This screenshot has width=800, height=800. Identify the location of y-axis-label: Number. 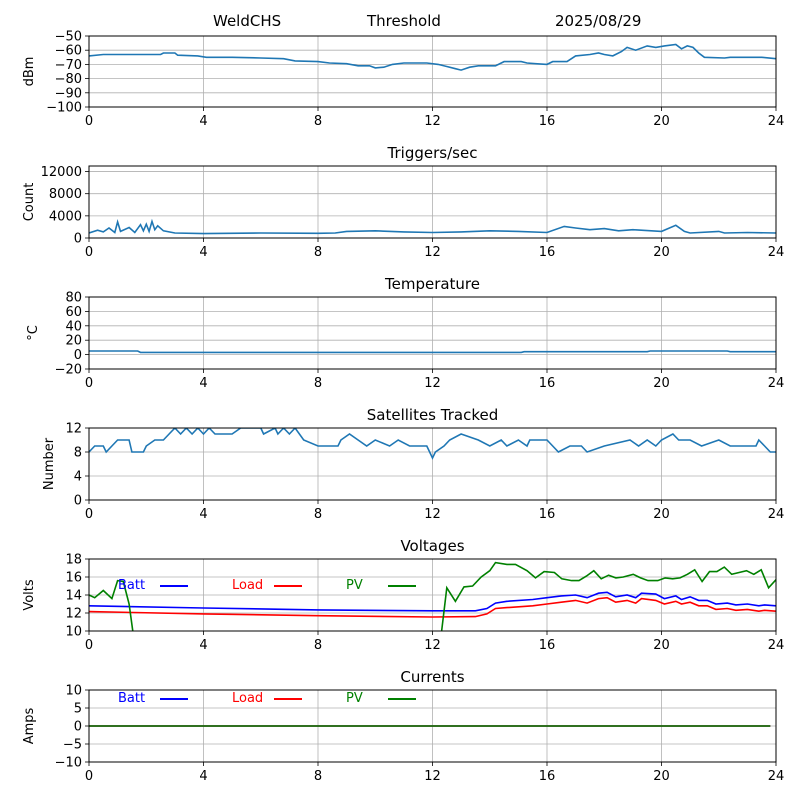
(49, 463).